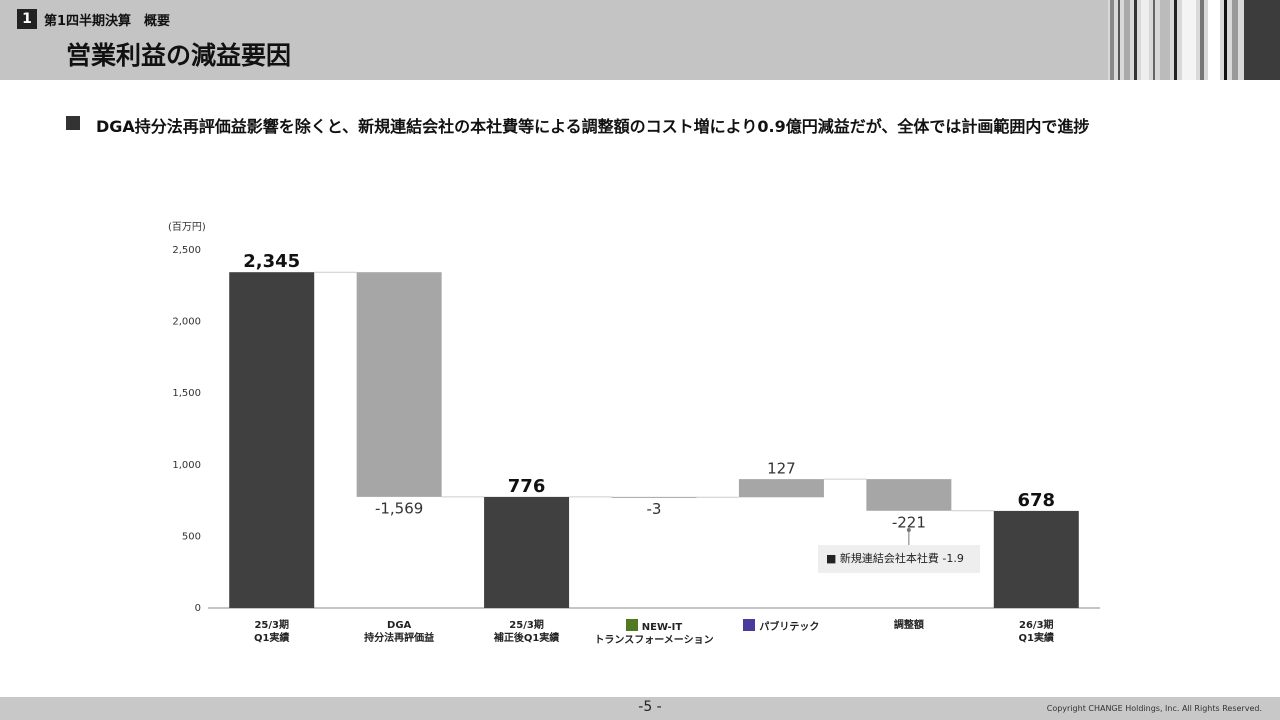 The height and width of the screenshot is (720, 1280). What do you see at coordinates (895, 558) in the screenshot?
I see `callout-text: ■ 新規連結会社本社費 -1.9` at bounding box center [895, 558].